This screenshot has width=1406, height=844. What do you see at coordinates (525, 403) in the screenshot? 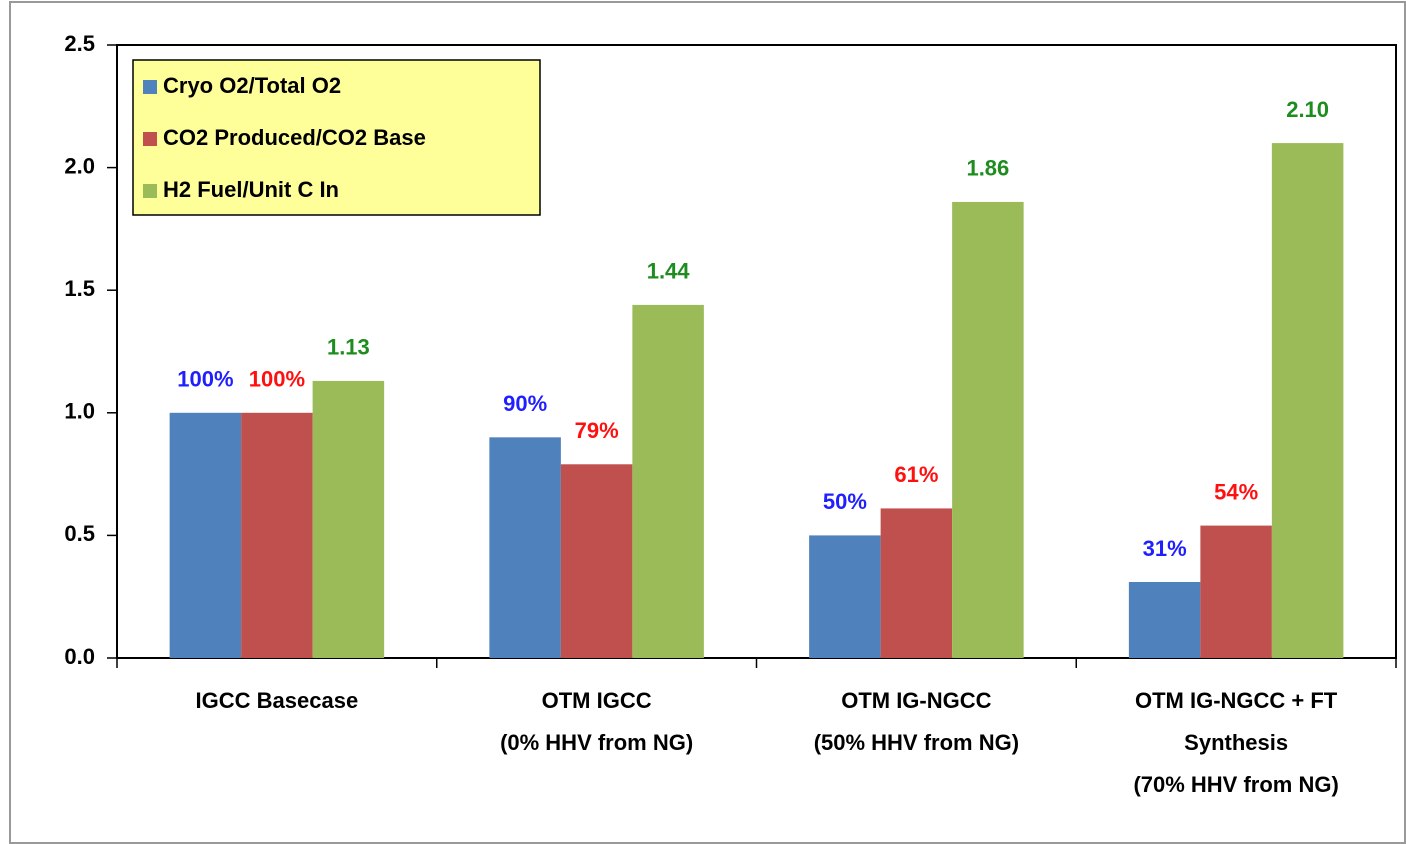
I see `data-label: 90%` at bounding box center [525, 403].